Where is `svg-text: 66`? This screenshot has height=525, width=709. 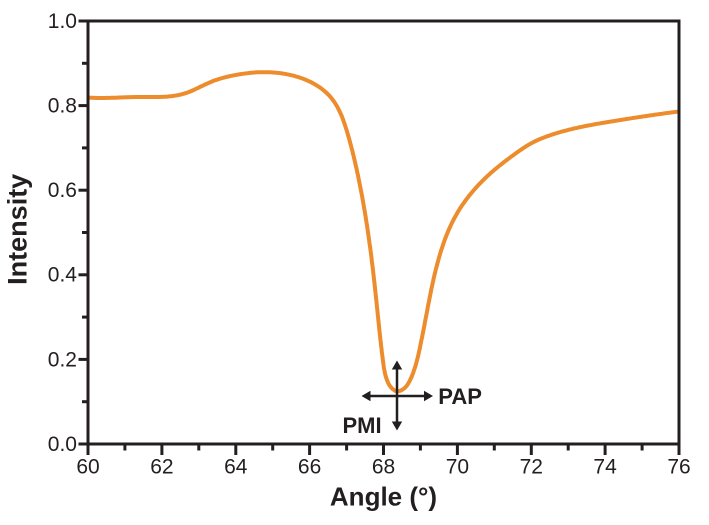 svg-text: 66 is located at coordinates (309, 467).